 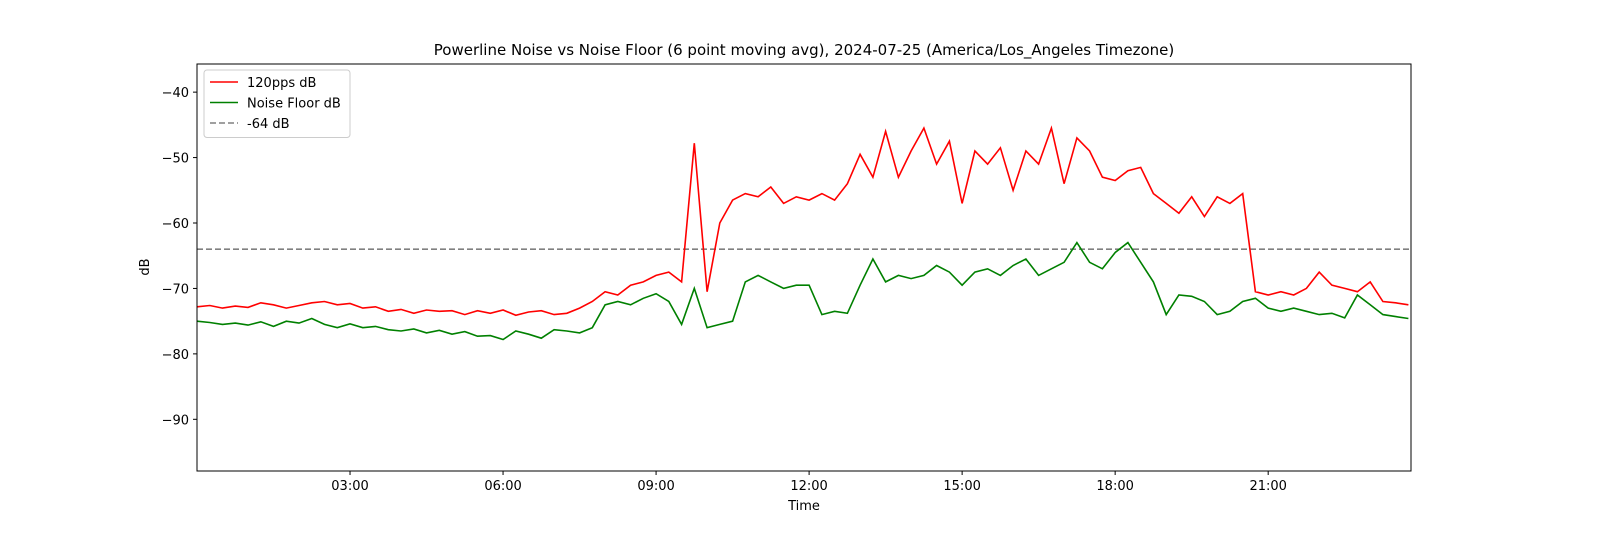 I want to click on x-tick-label: 15:00, so click(x=961, y=486).